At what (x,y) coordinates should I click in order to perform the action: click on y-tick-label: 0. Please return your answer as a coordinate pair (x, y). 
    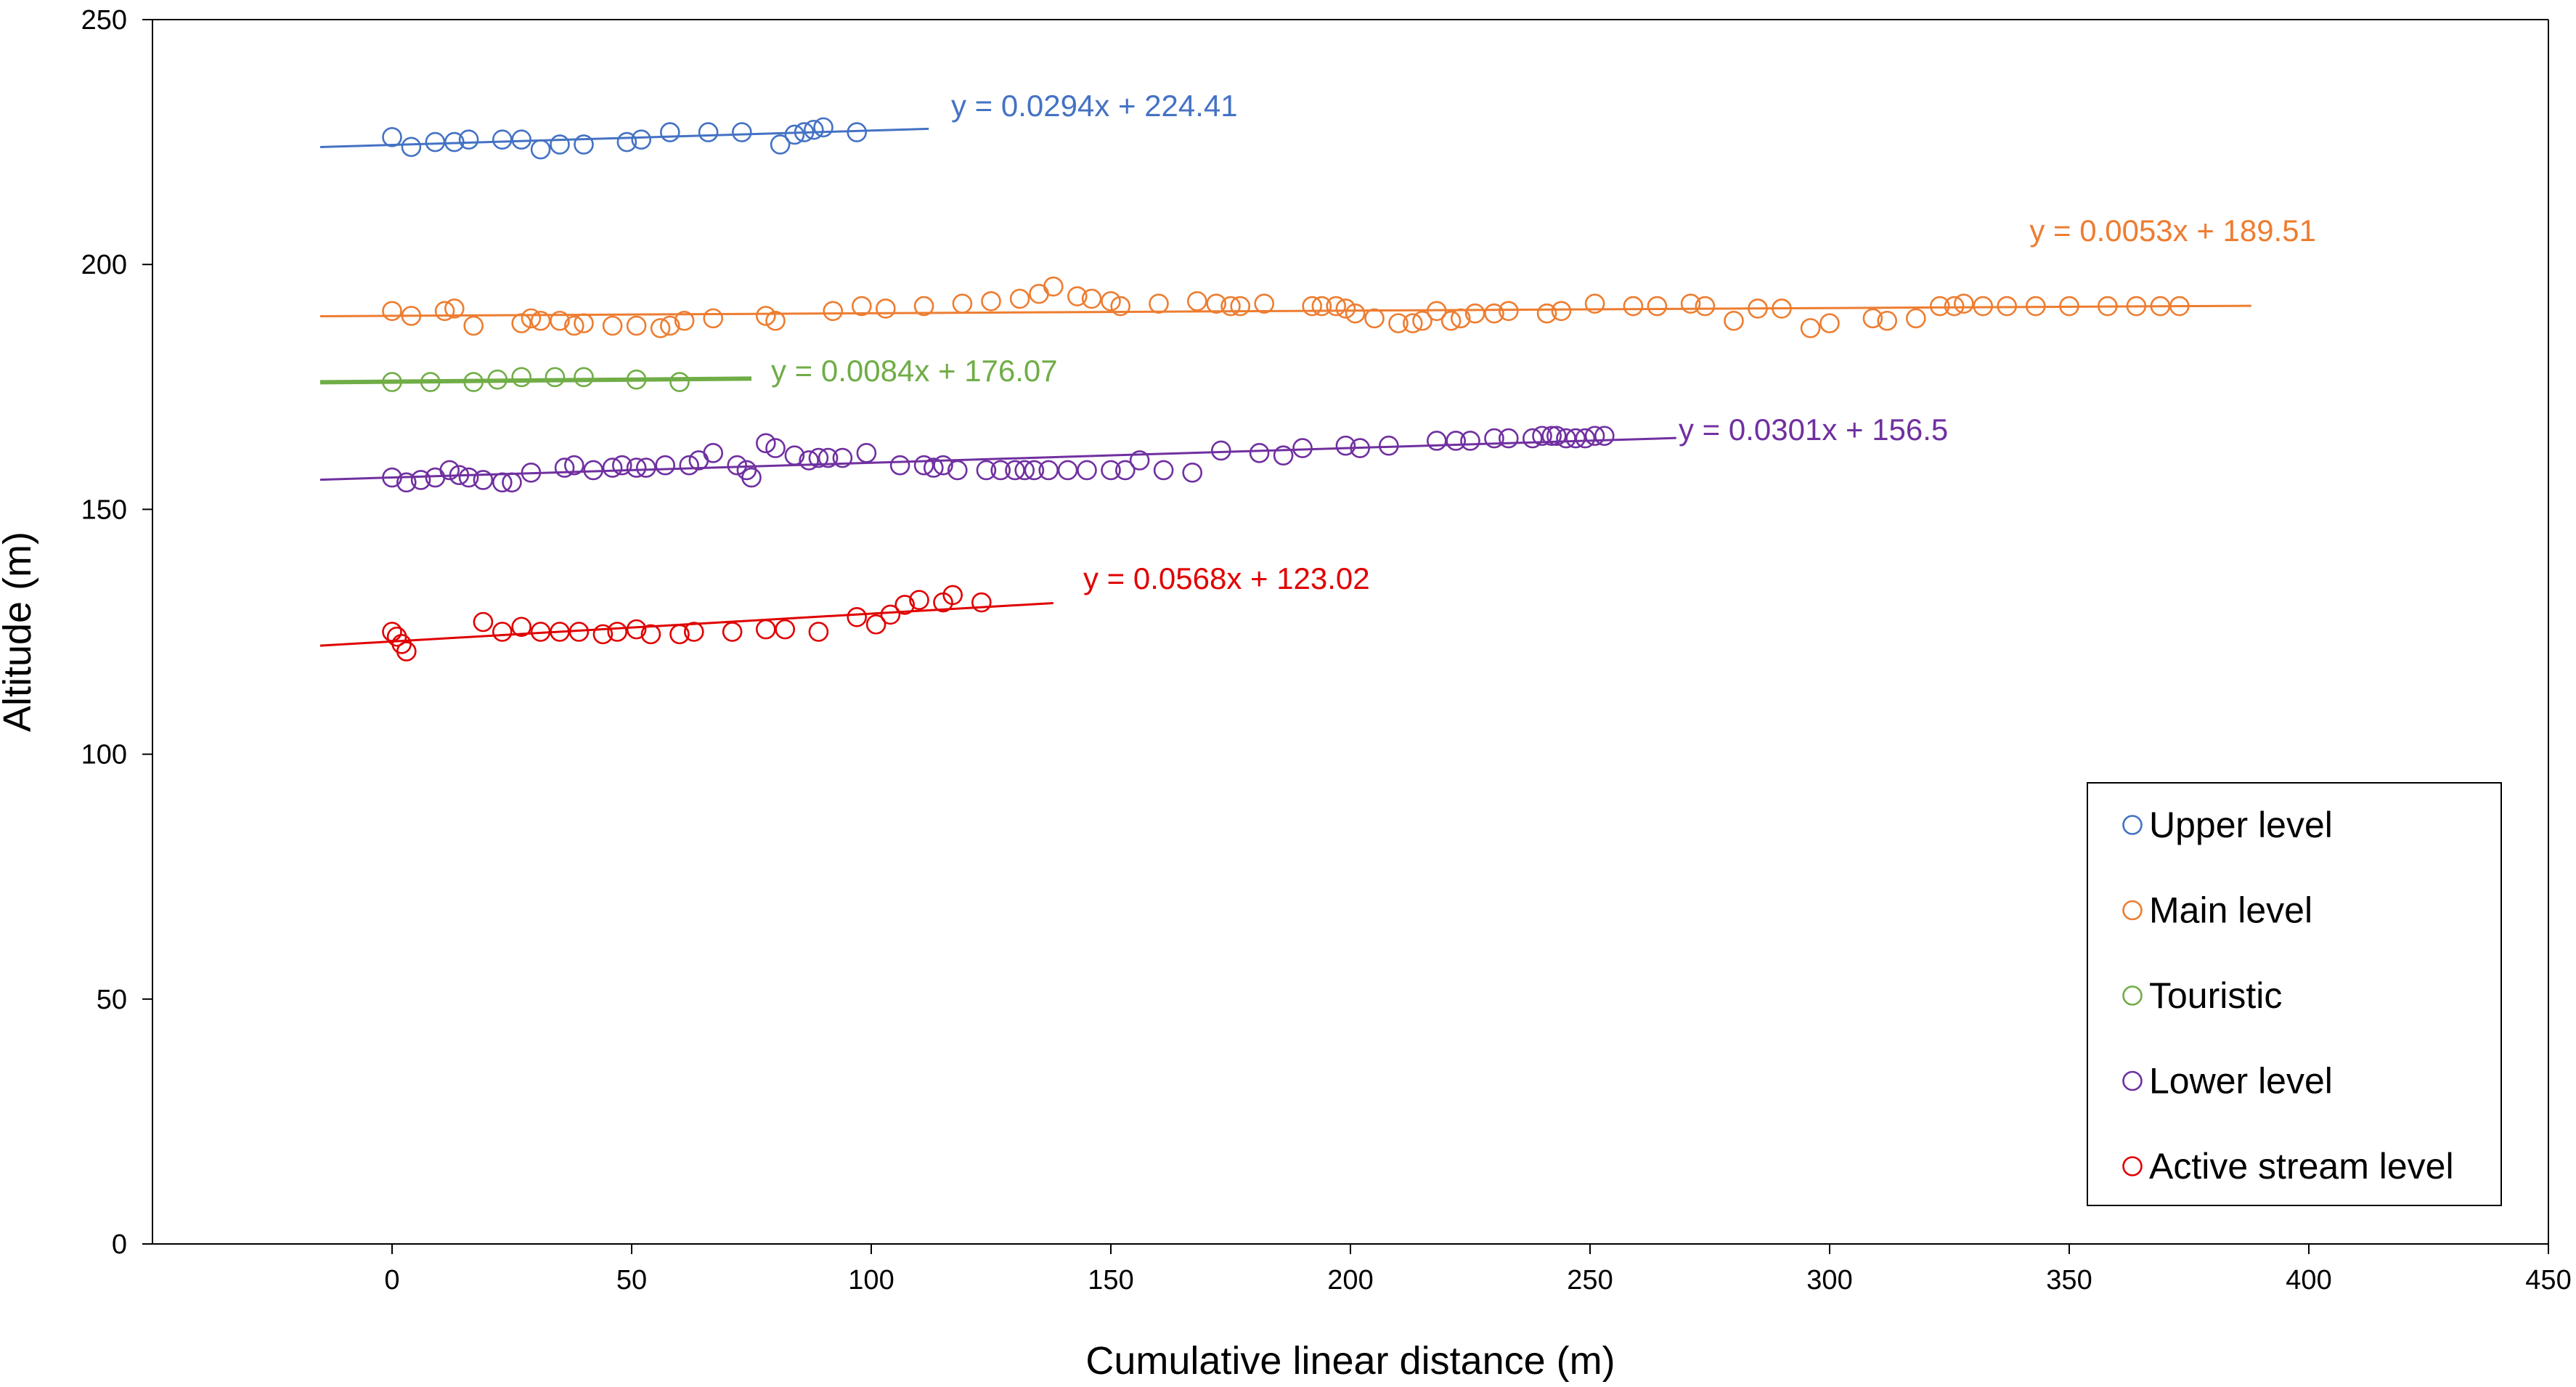
    Looking at the image, I should click on (119, 1244).